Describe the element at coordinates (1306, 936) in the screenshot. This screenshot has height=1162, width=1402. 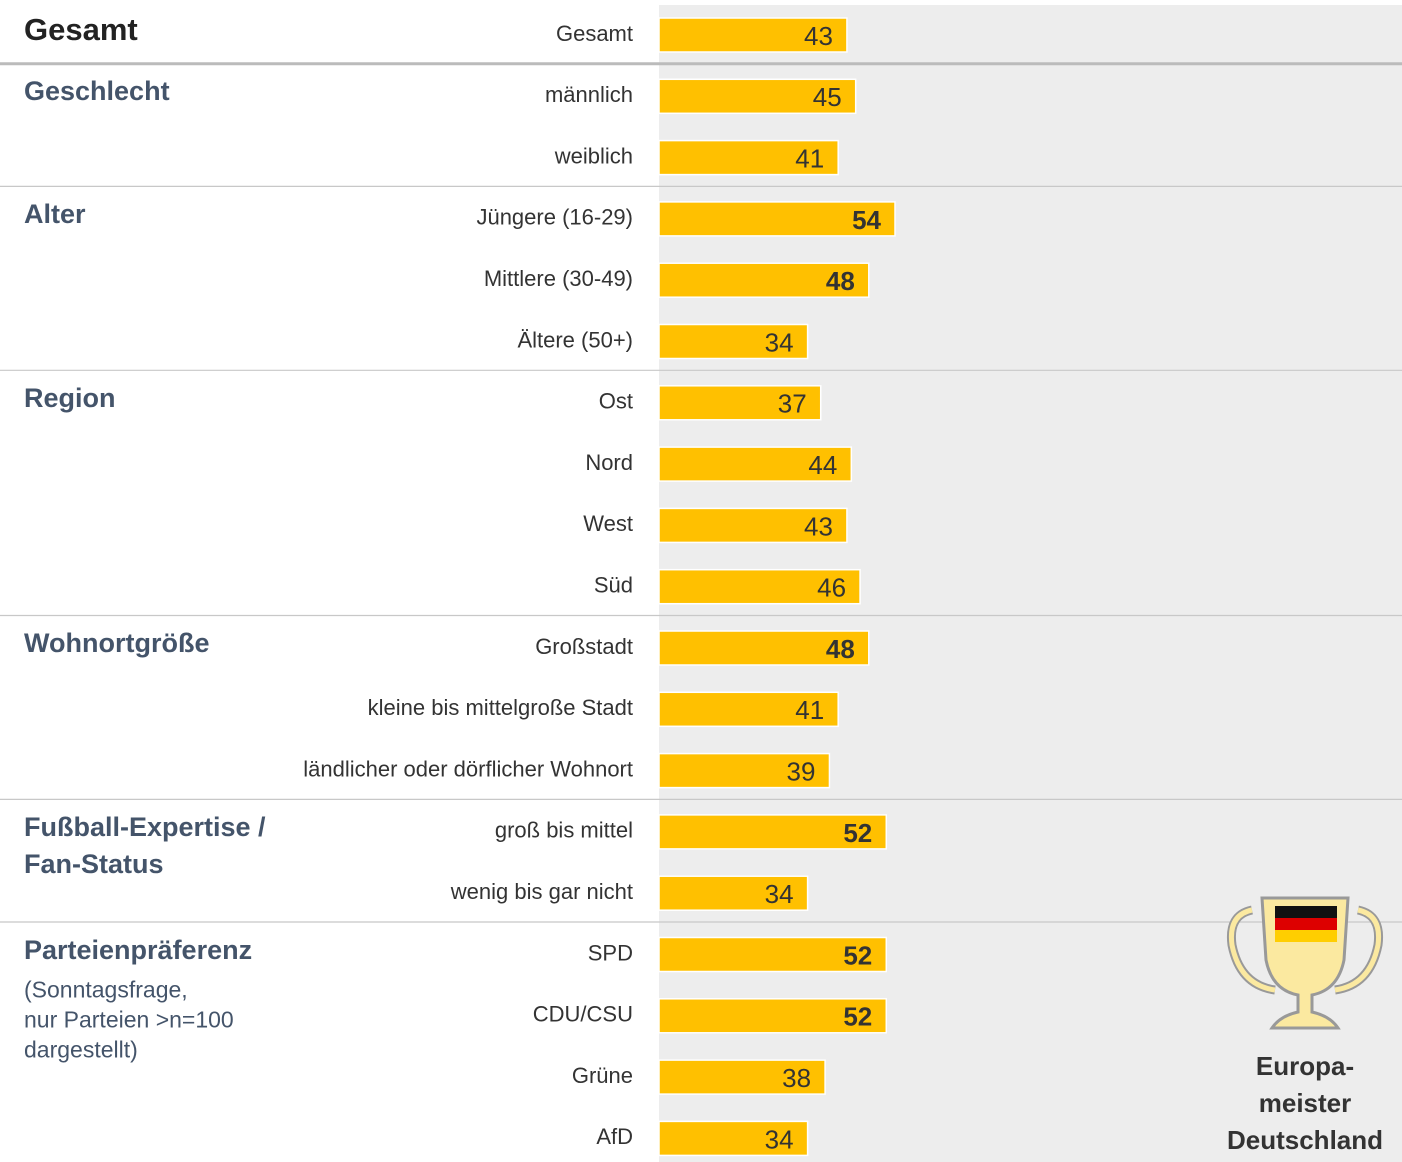
I see `flag-gold` at that location.